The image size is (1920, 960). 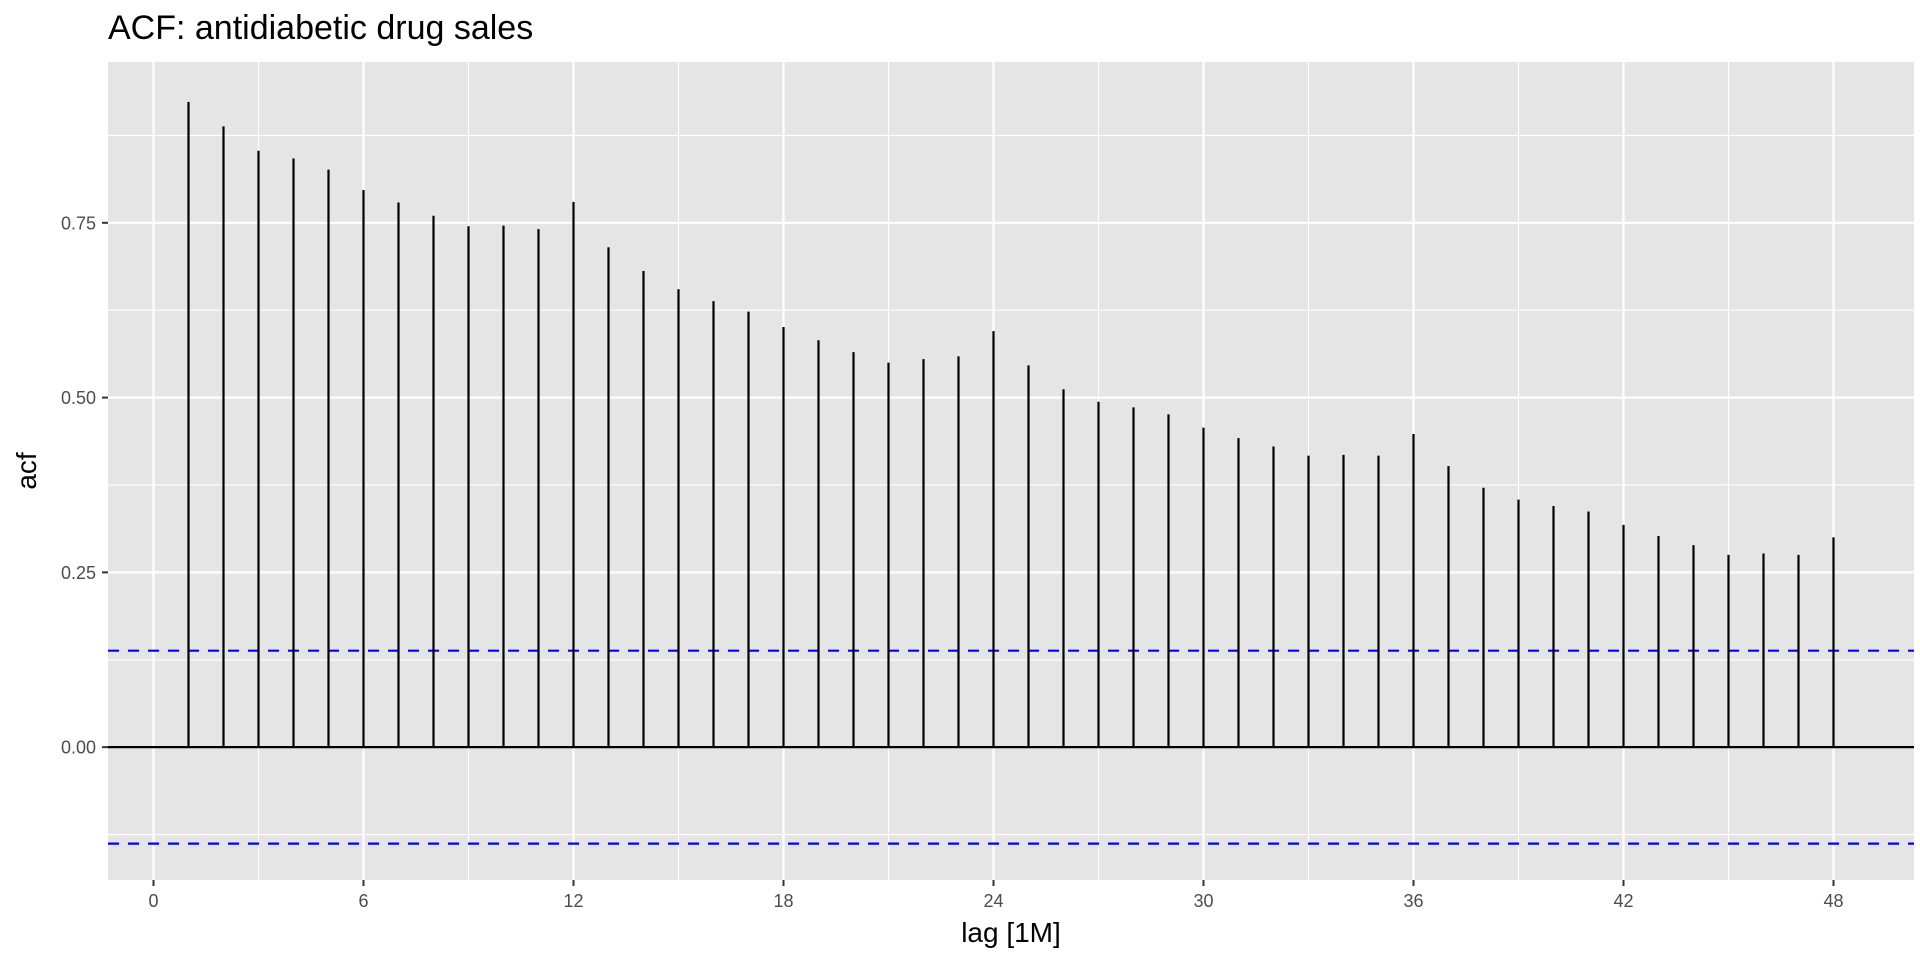 What do you see at coordinates (320, 28) in the screenshot?
I see `chart-title: ACF: antidiabetic drug sales` at bounding box center [320, 28].